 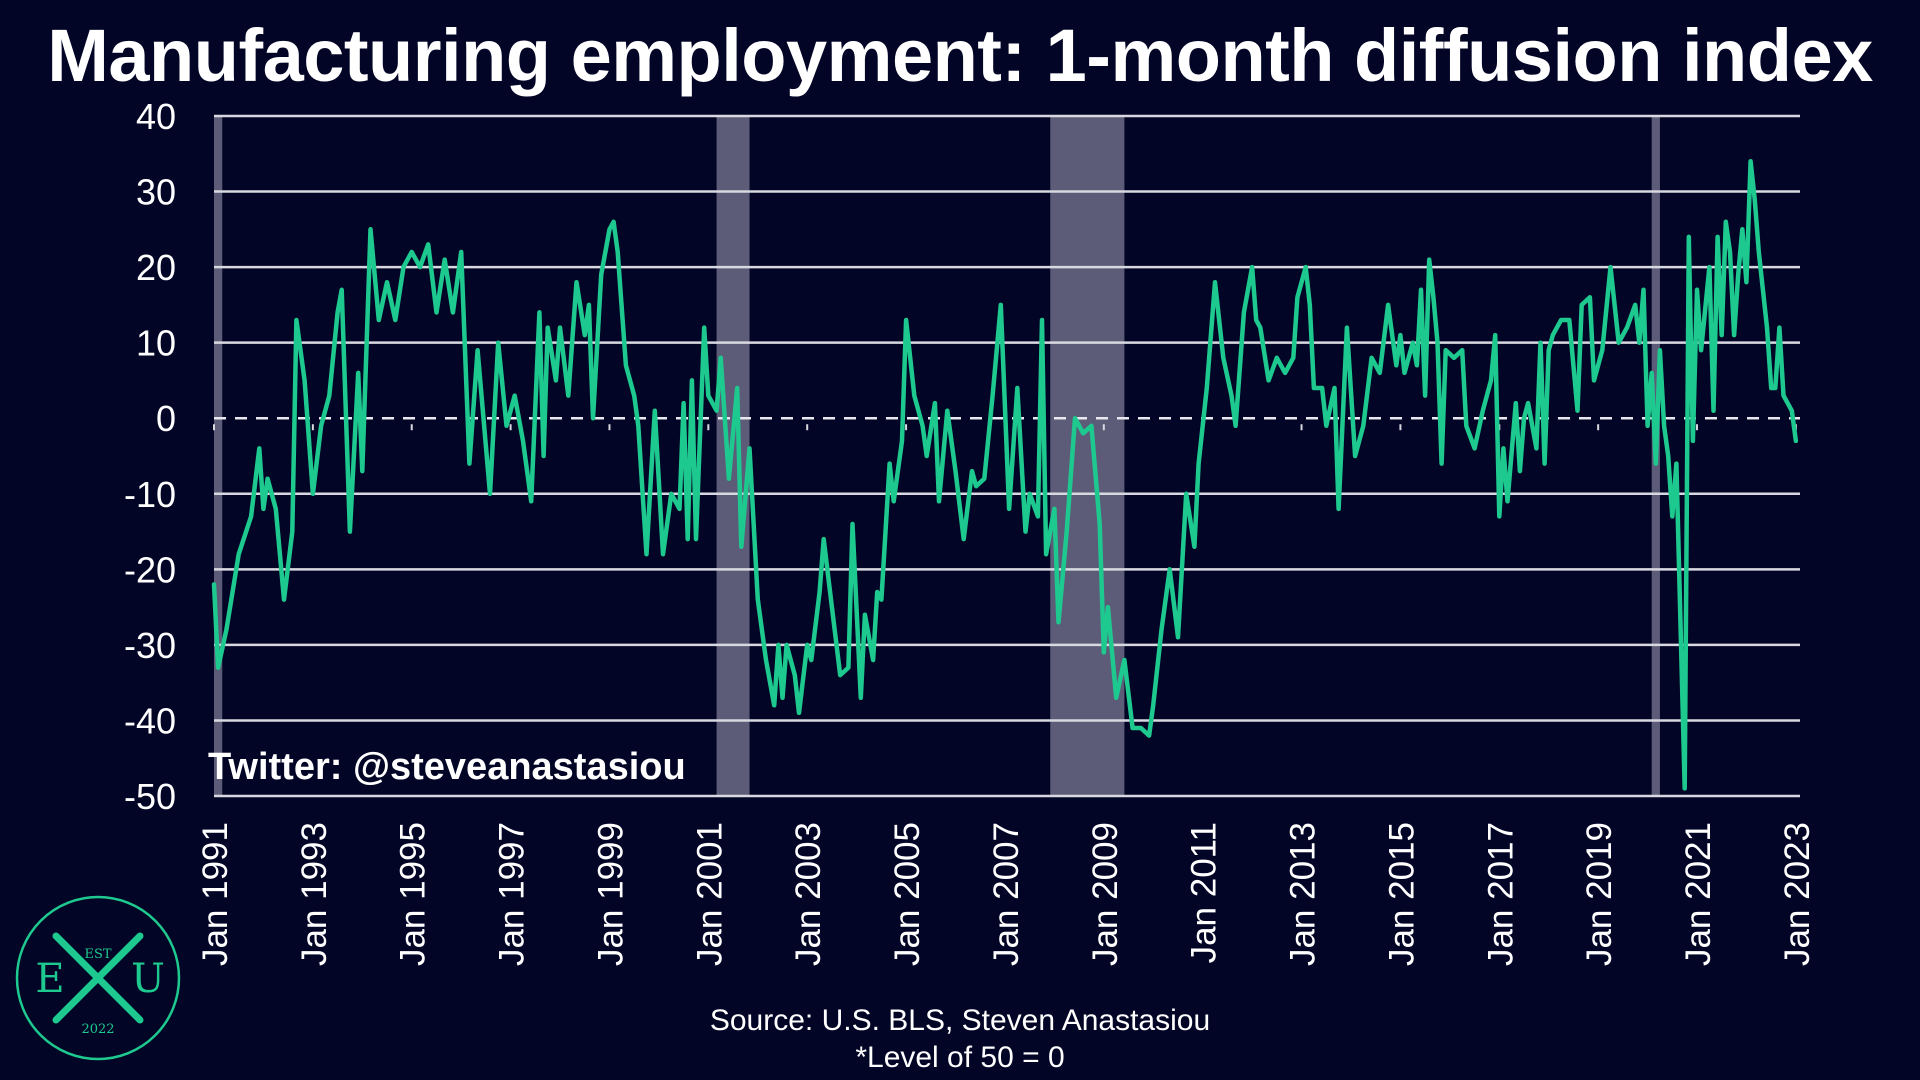 What do you see at coordinates (156, 267) in the screenshot?
I see `y-tick-label: 20` at bounding box center [156, 267].